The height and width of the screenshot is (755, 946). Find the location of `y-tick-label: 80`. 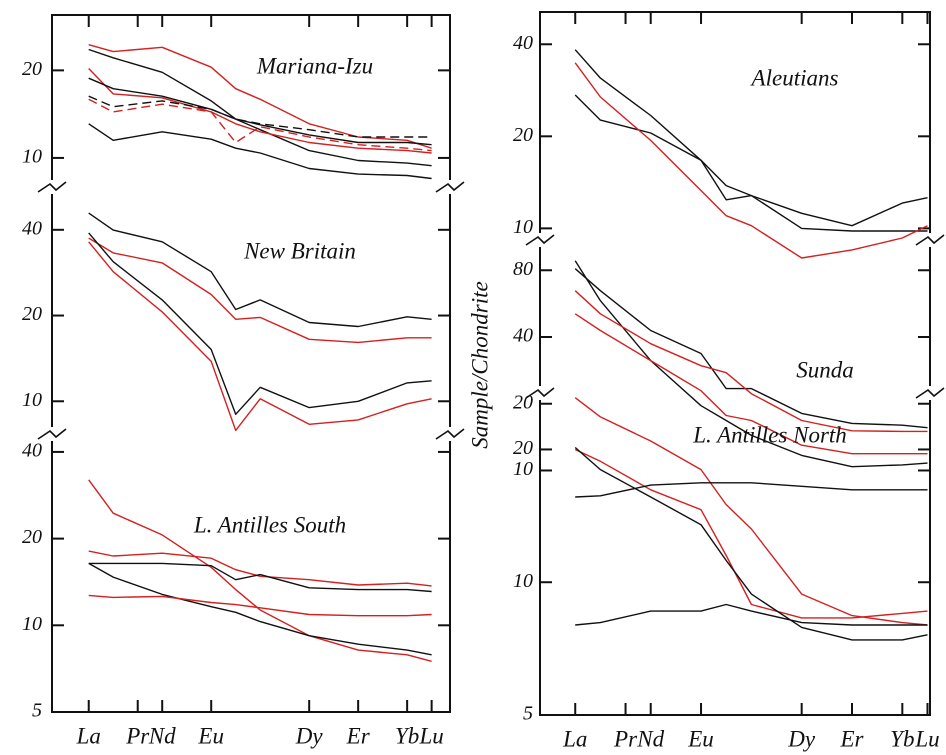

y-tick-label: 80 is located at coordinates (523, 269).